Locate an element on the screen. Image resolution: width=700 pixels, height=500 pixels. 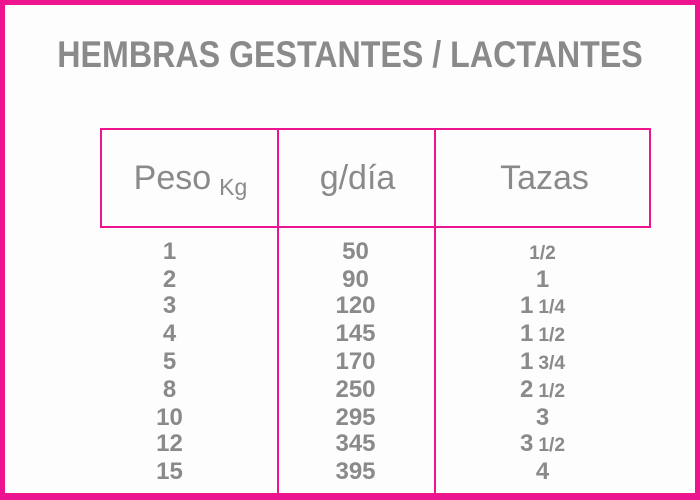
tazas-fraction: 1/4 is located at coordinates (552, 307).